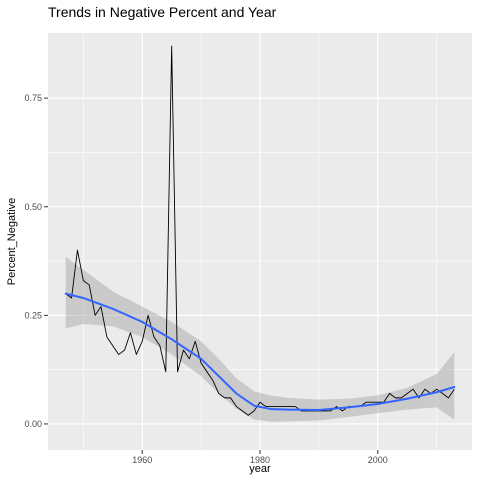 The height and width of the screenshot is (480, 480). Describe the element at coordinates (260, 469) in the screenshot. I see `x-axis-title: year` at that location.